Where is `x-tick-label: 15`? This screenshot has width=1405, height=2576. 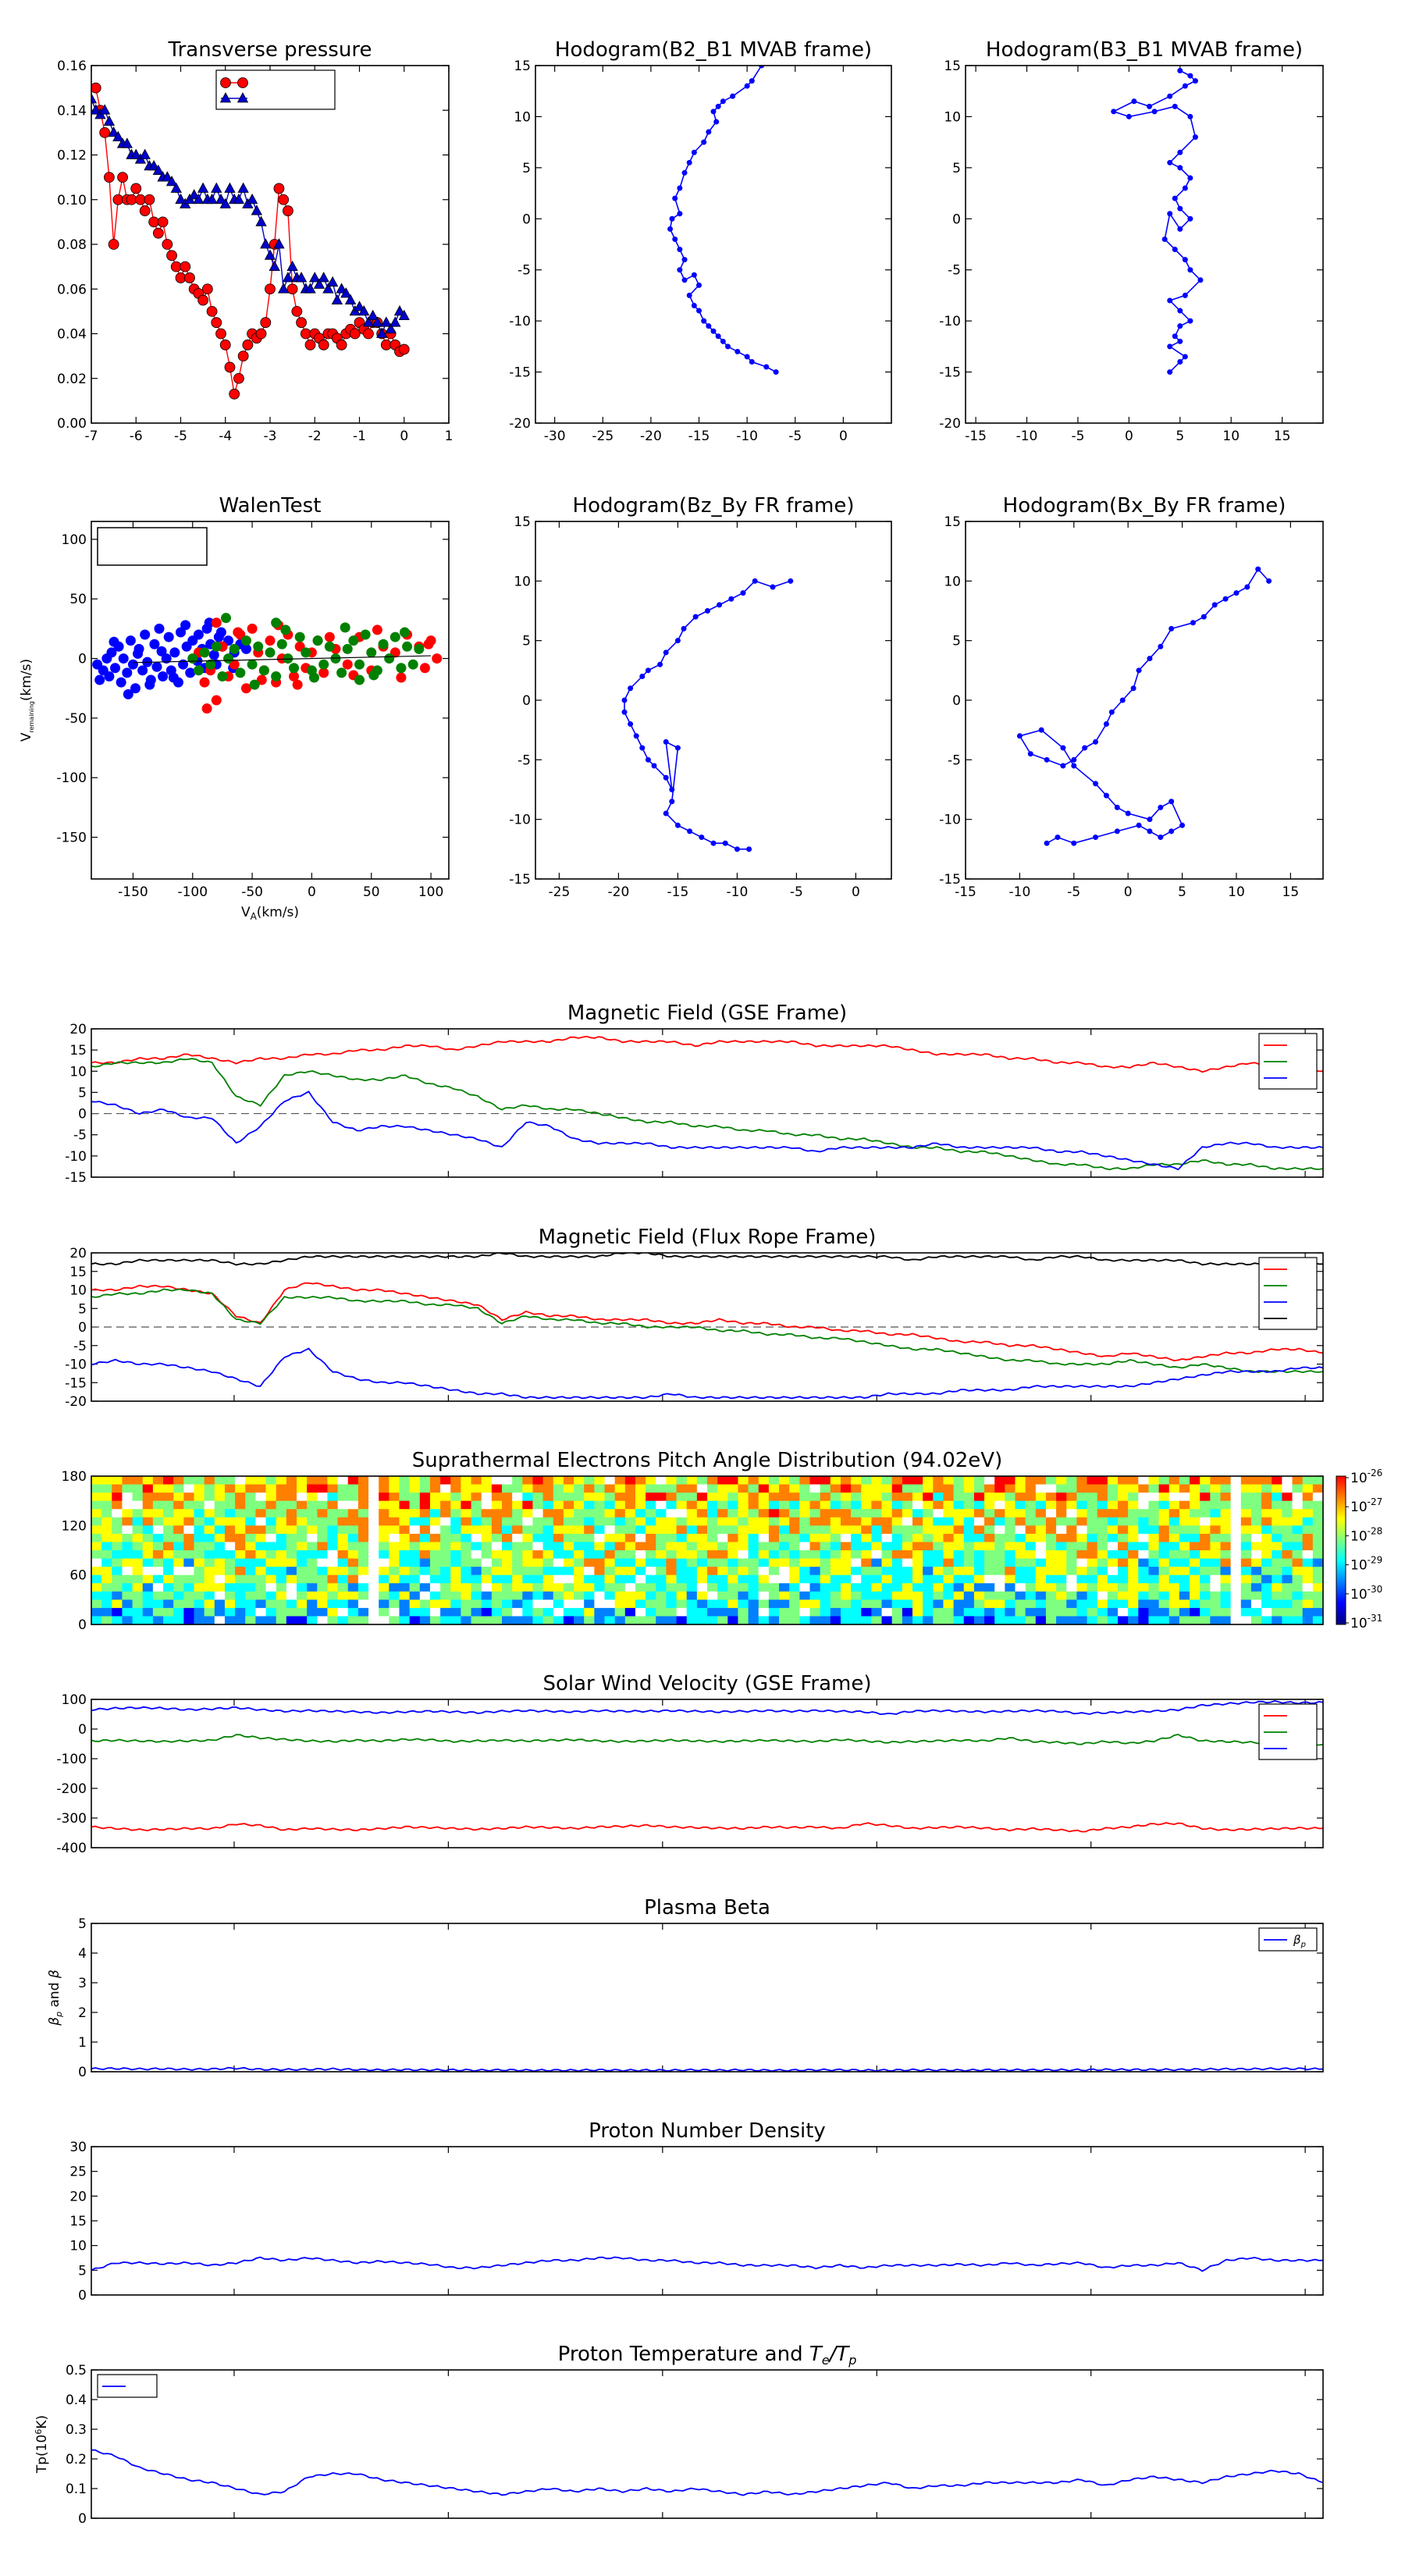 x-tick-label: 15 is located at coordinates (1283, 436).